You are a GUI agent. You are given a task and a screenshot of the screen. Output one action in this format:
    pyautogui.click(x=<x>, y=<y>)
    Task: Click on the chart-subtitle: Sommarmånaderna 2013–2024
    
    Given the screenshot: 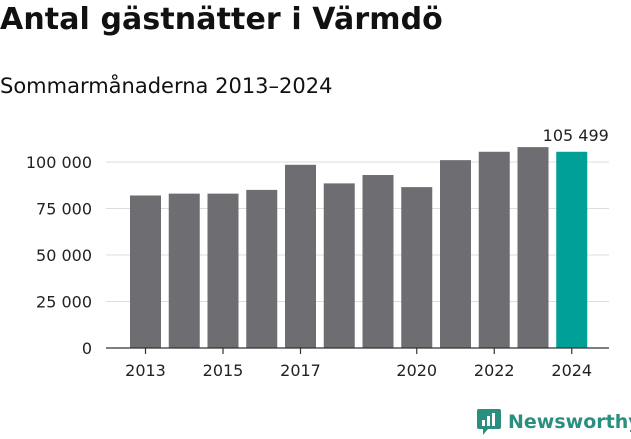 What is the action you would take?
    pyautogui.click(x=166, y=86)
    